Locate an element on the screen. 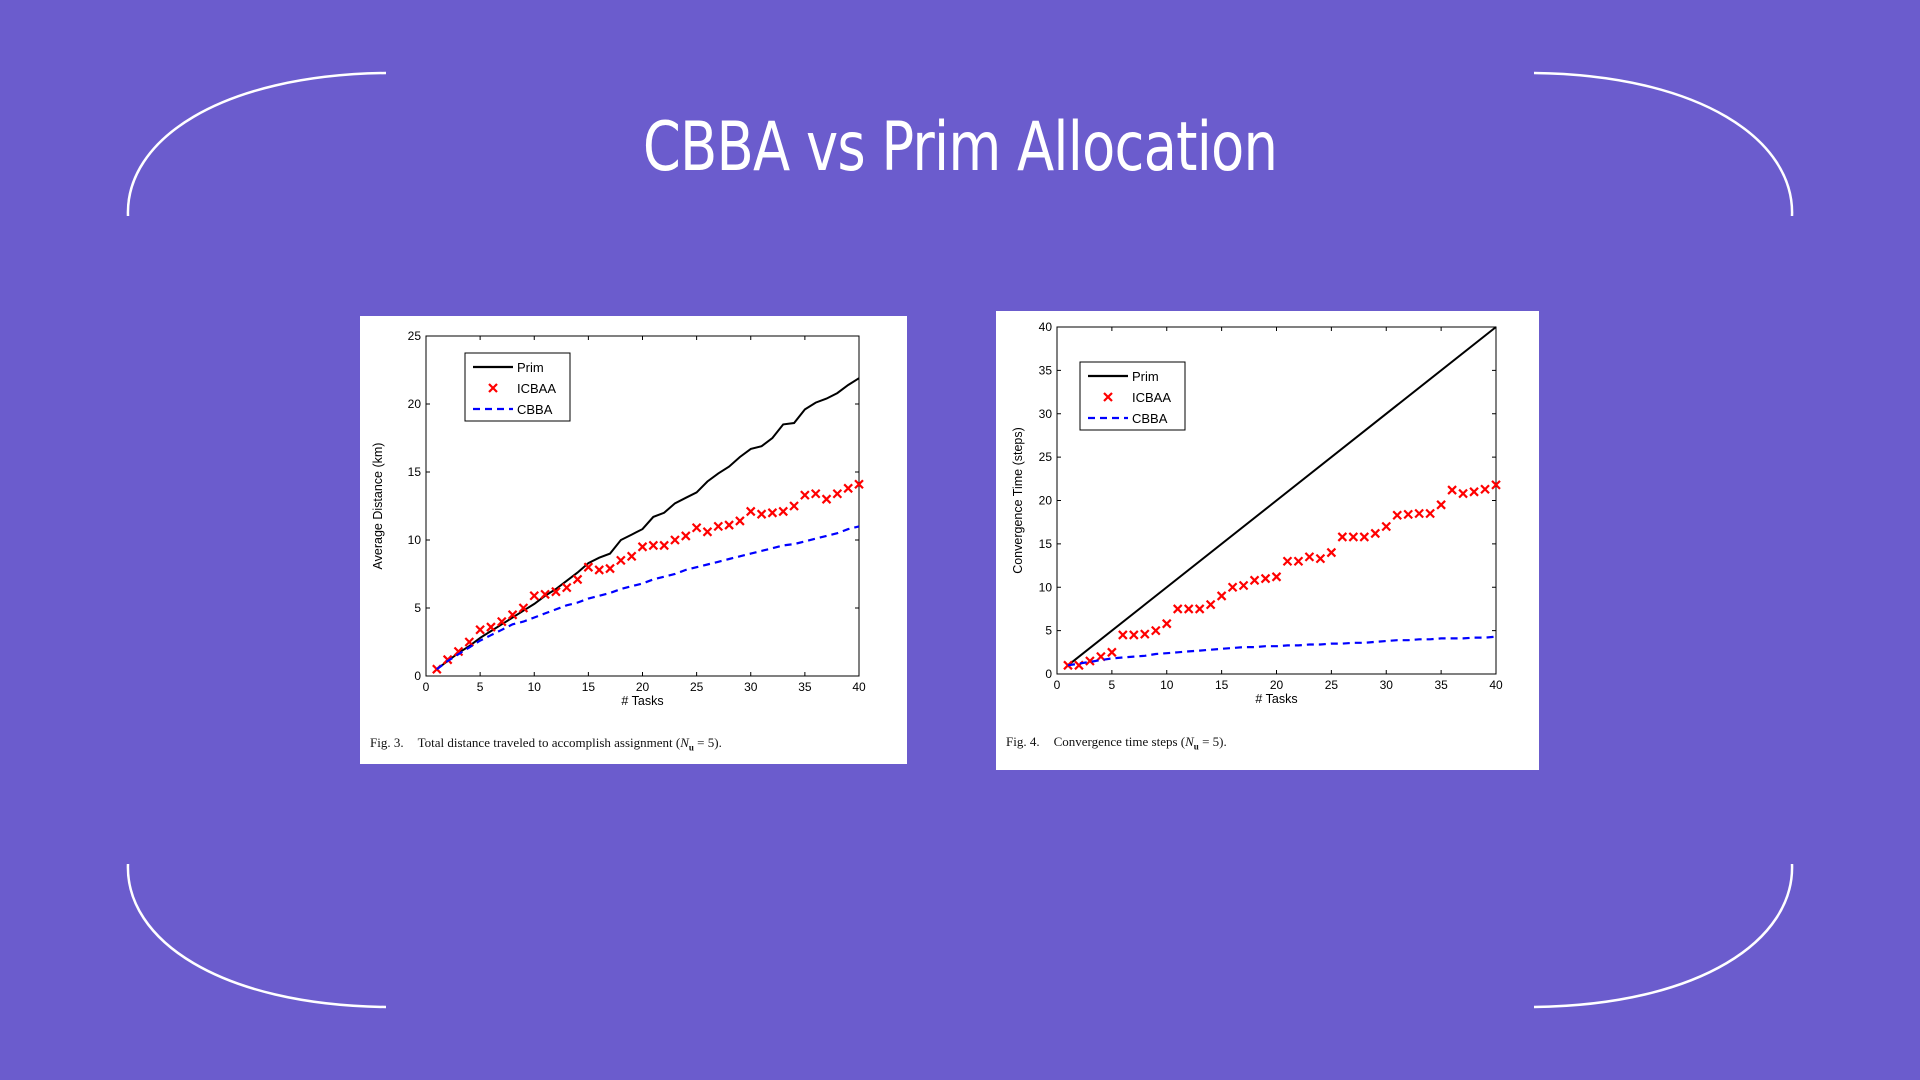 The width and height of the screenshot is (1920, 1080). legend: Prim ICBAA CBBA is located at coordinates (517, 387).